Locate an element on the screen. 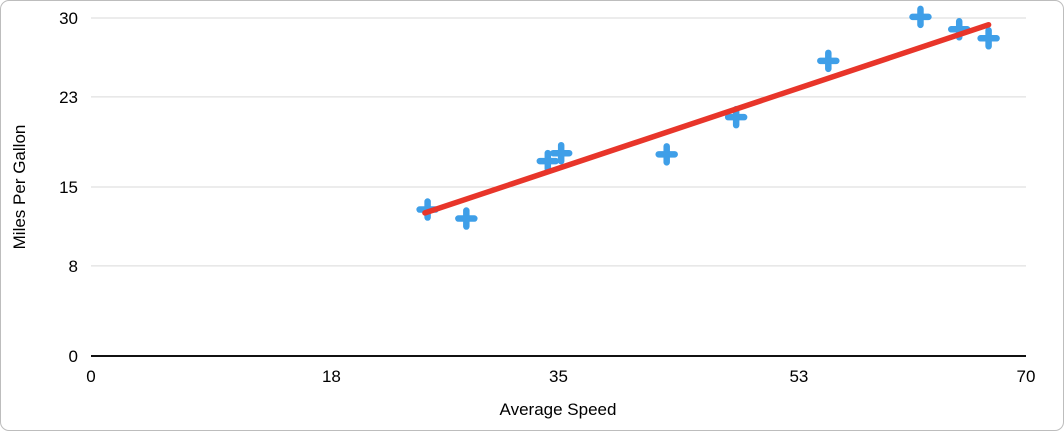 This screenshot has height=431, width=1064. y-tick-label: 30 is located at coordinates (68, 18).